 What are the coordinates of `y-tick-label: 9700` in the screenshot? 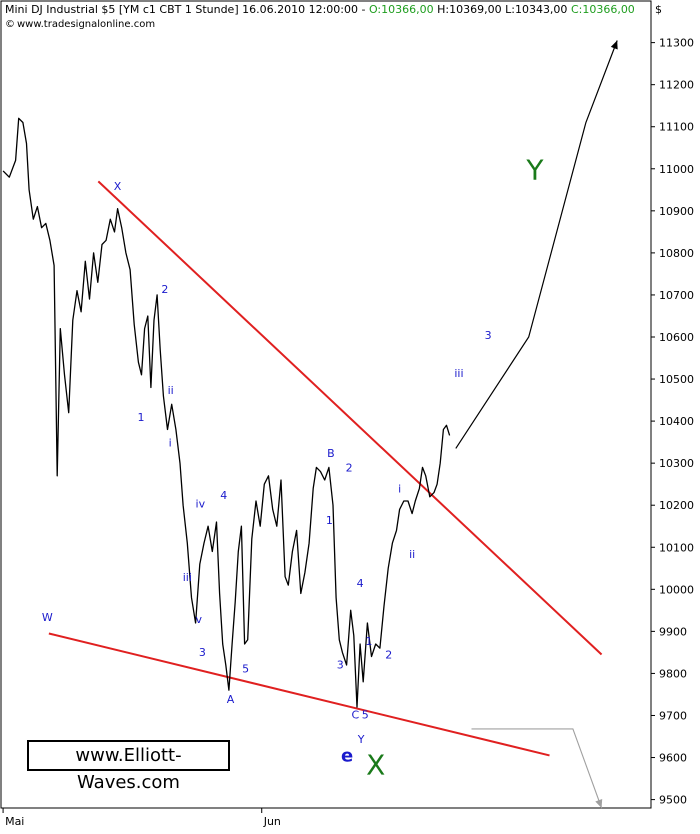 It's located at (673, 715).